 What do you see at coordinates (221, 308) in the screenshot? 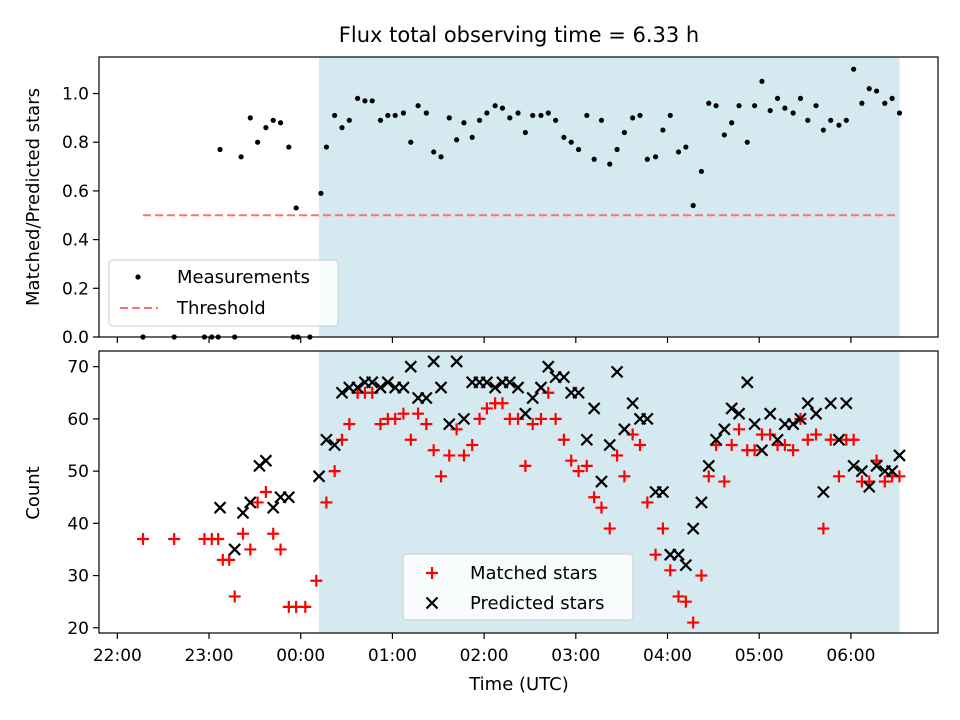
I see `legend-threshold-label: Threshold` at bounding box center [221, 308].